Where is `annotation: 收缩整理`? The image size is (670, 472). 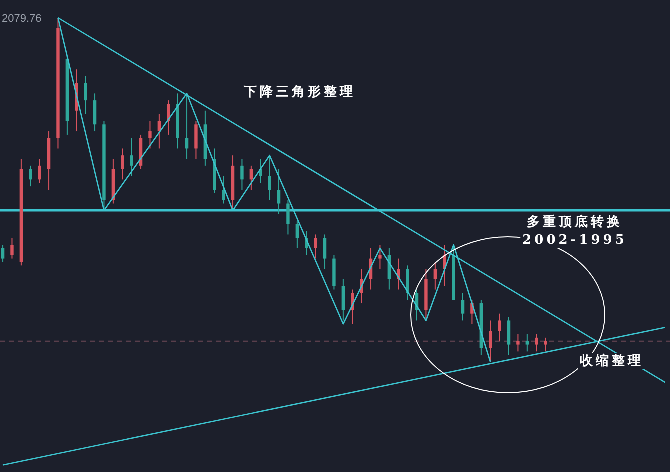 annotation: 收缩整理 is located at coordinates (612, 361).